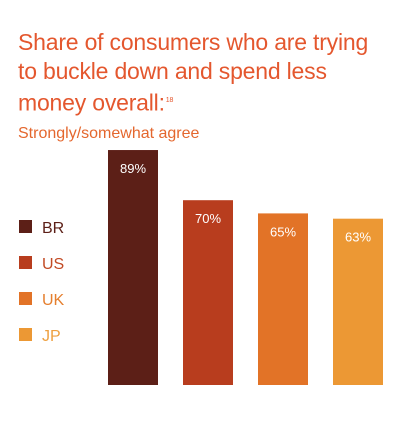  Describe the element at coordinates (133, 168) in the screenshot. I see `data-label-br: 89%` at that location.